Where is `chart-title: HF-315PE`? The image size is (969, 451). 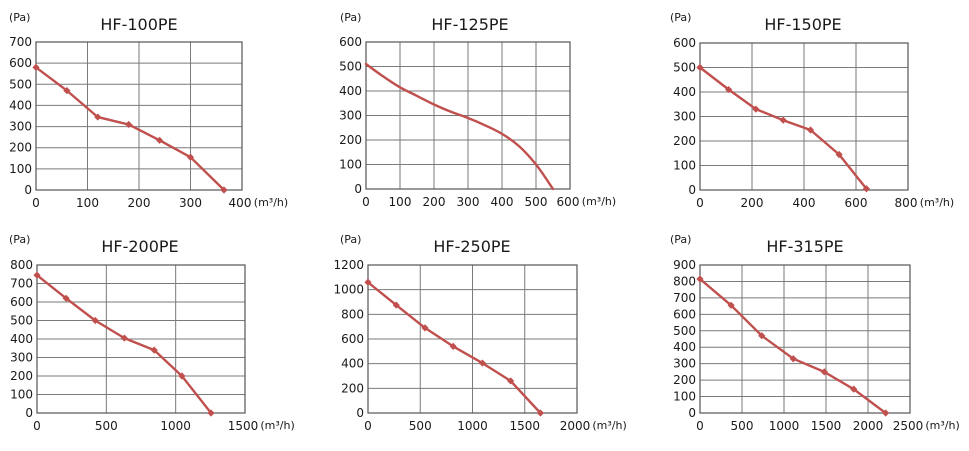
chart-title: HF-315PE is located at coordinates (804, 246).